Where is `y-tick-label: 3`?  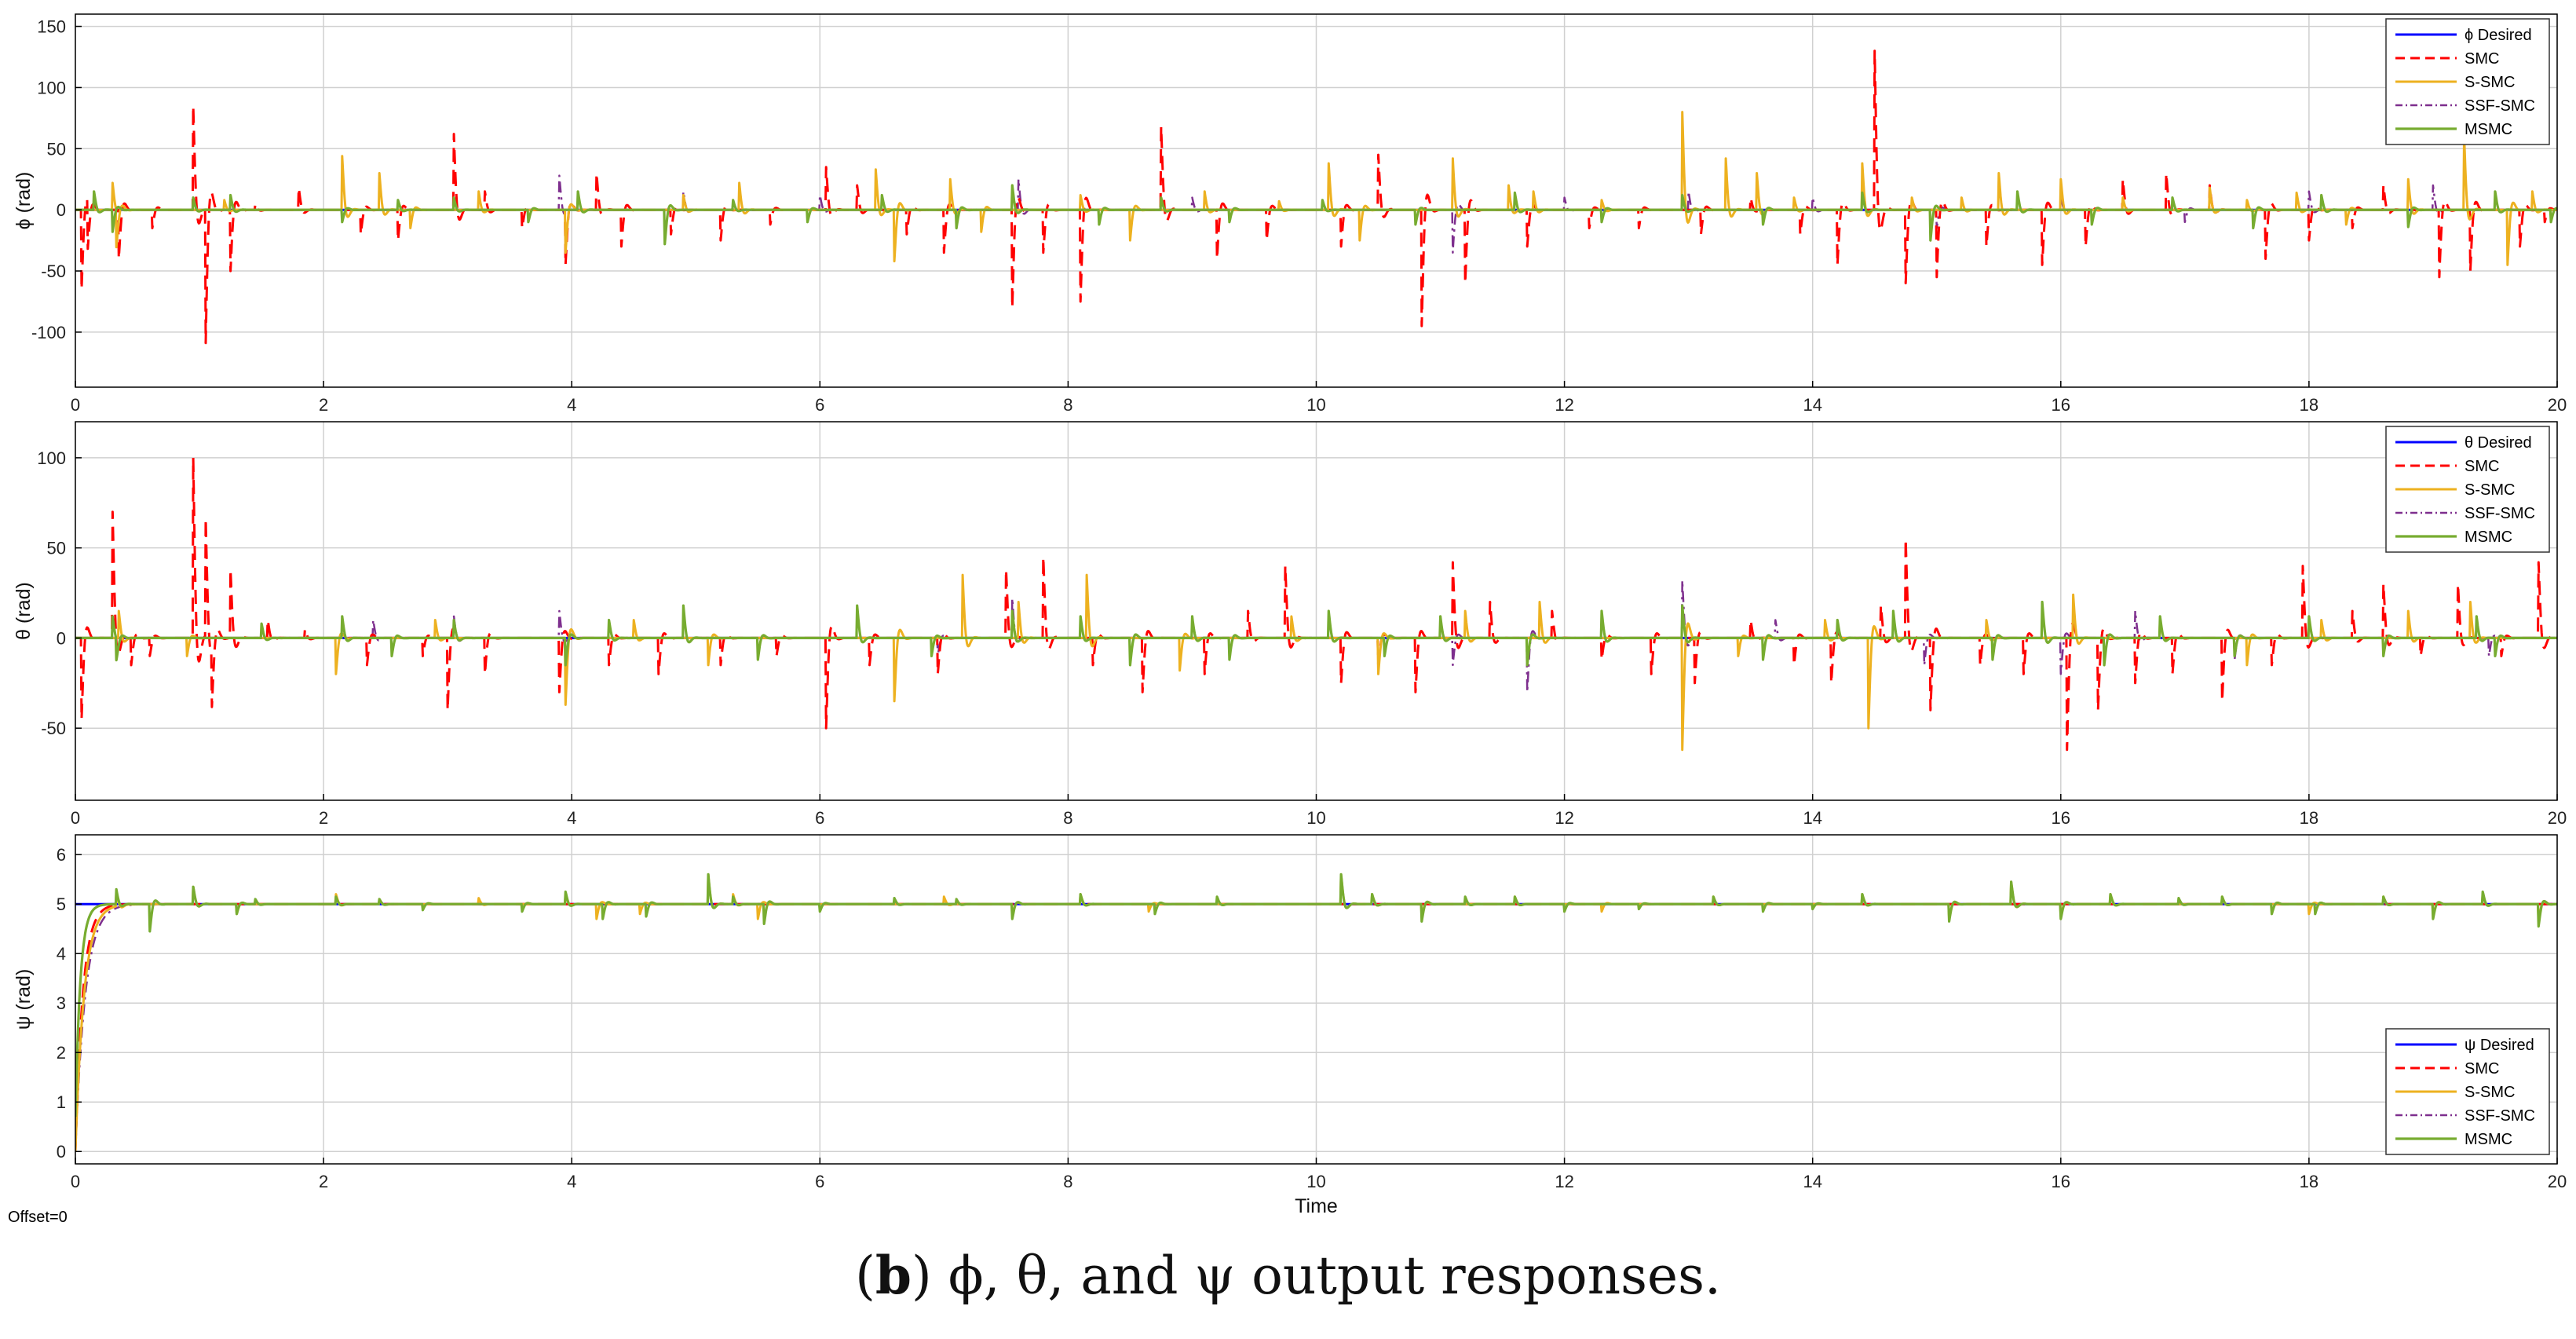
y-tick-label: 3 is located at coordinates (61, 1003).